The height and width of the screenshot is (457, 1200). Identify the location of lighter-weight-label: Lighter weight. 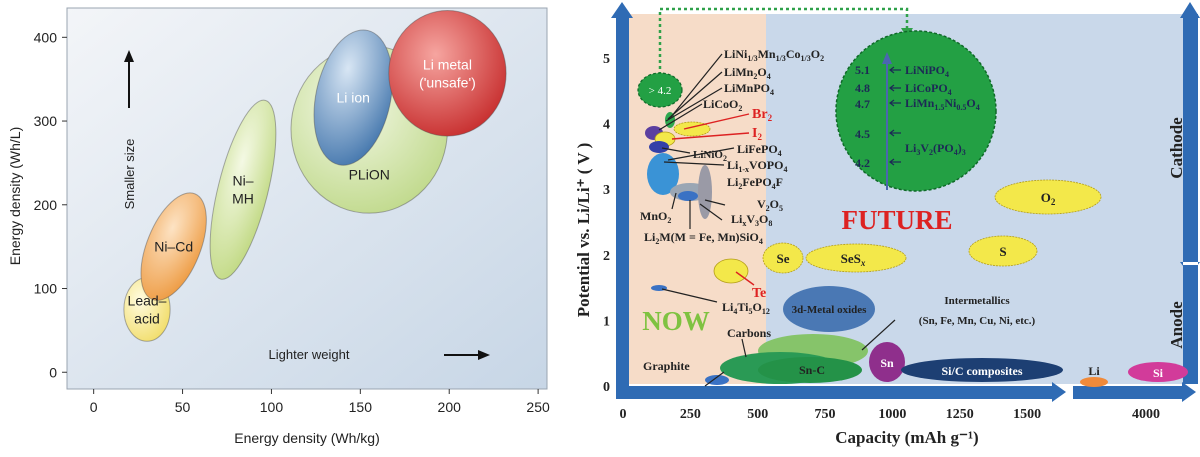
(309, 354).